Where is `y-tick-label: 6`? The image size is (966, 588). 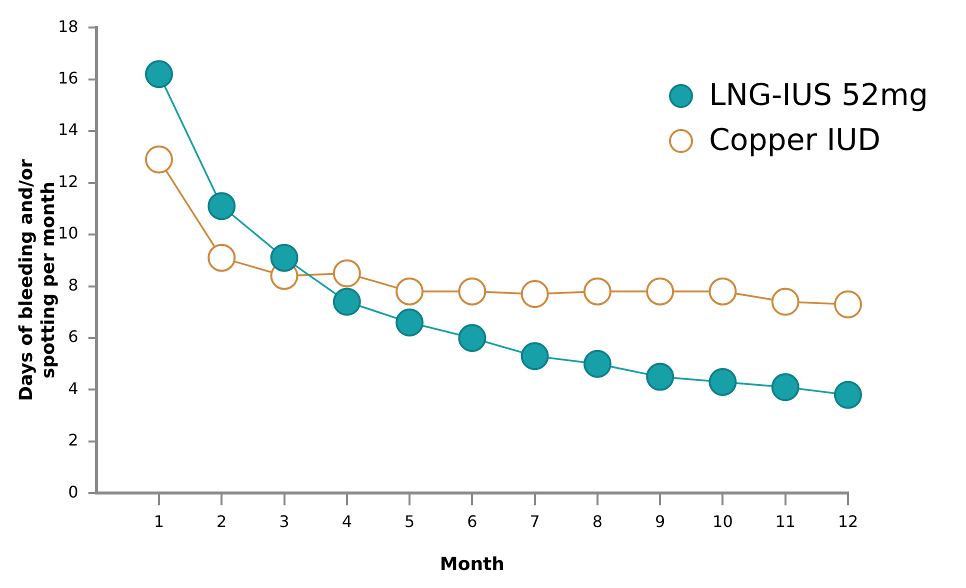 y-tick-label: 6 is located at coordinates (73, 336).